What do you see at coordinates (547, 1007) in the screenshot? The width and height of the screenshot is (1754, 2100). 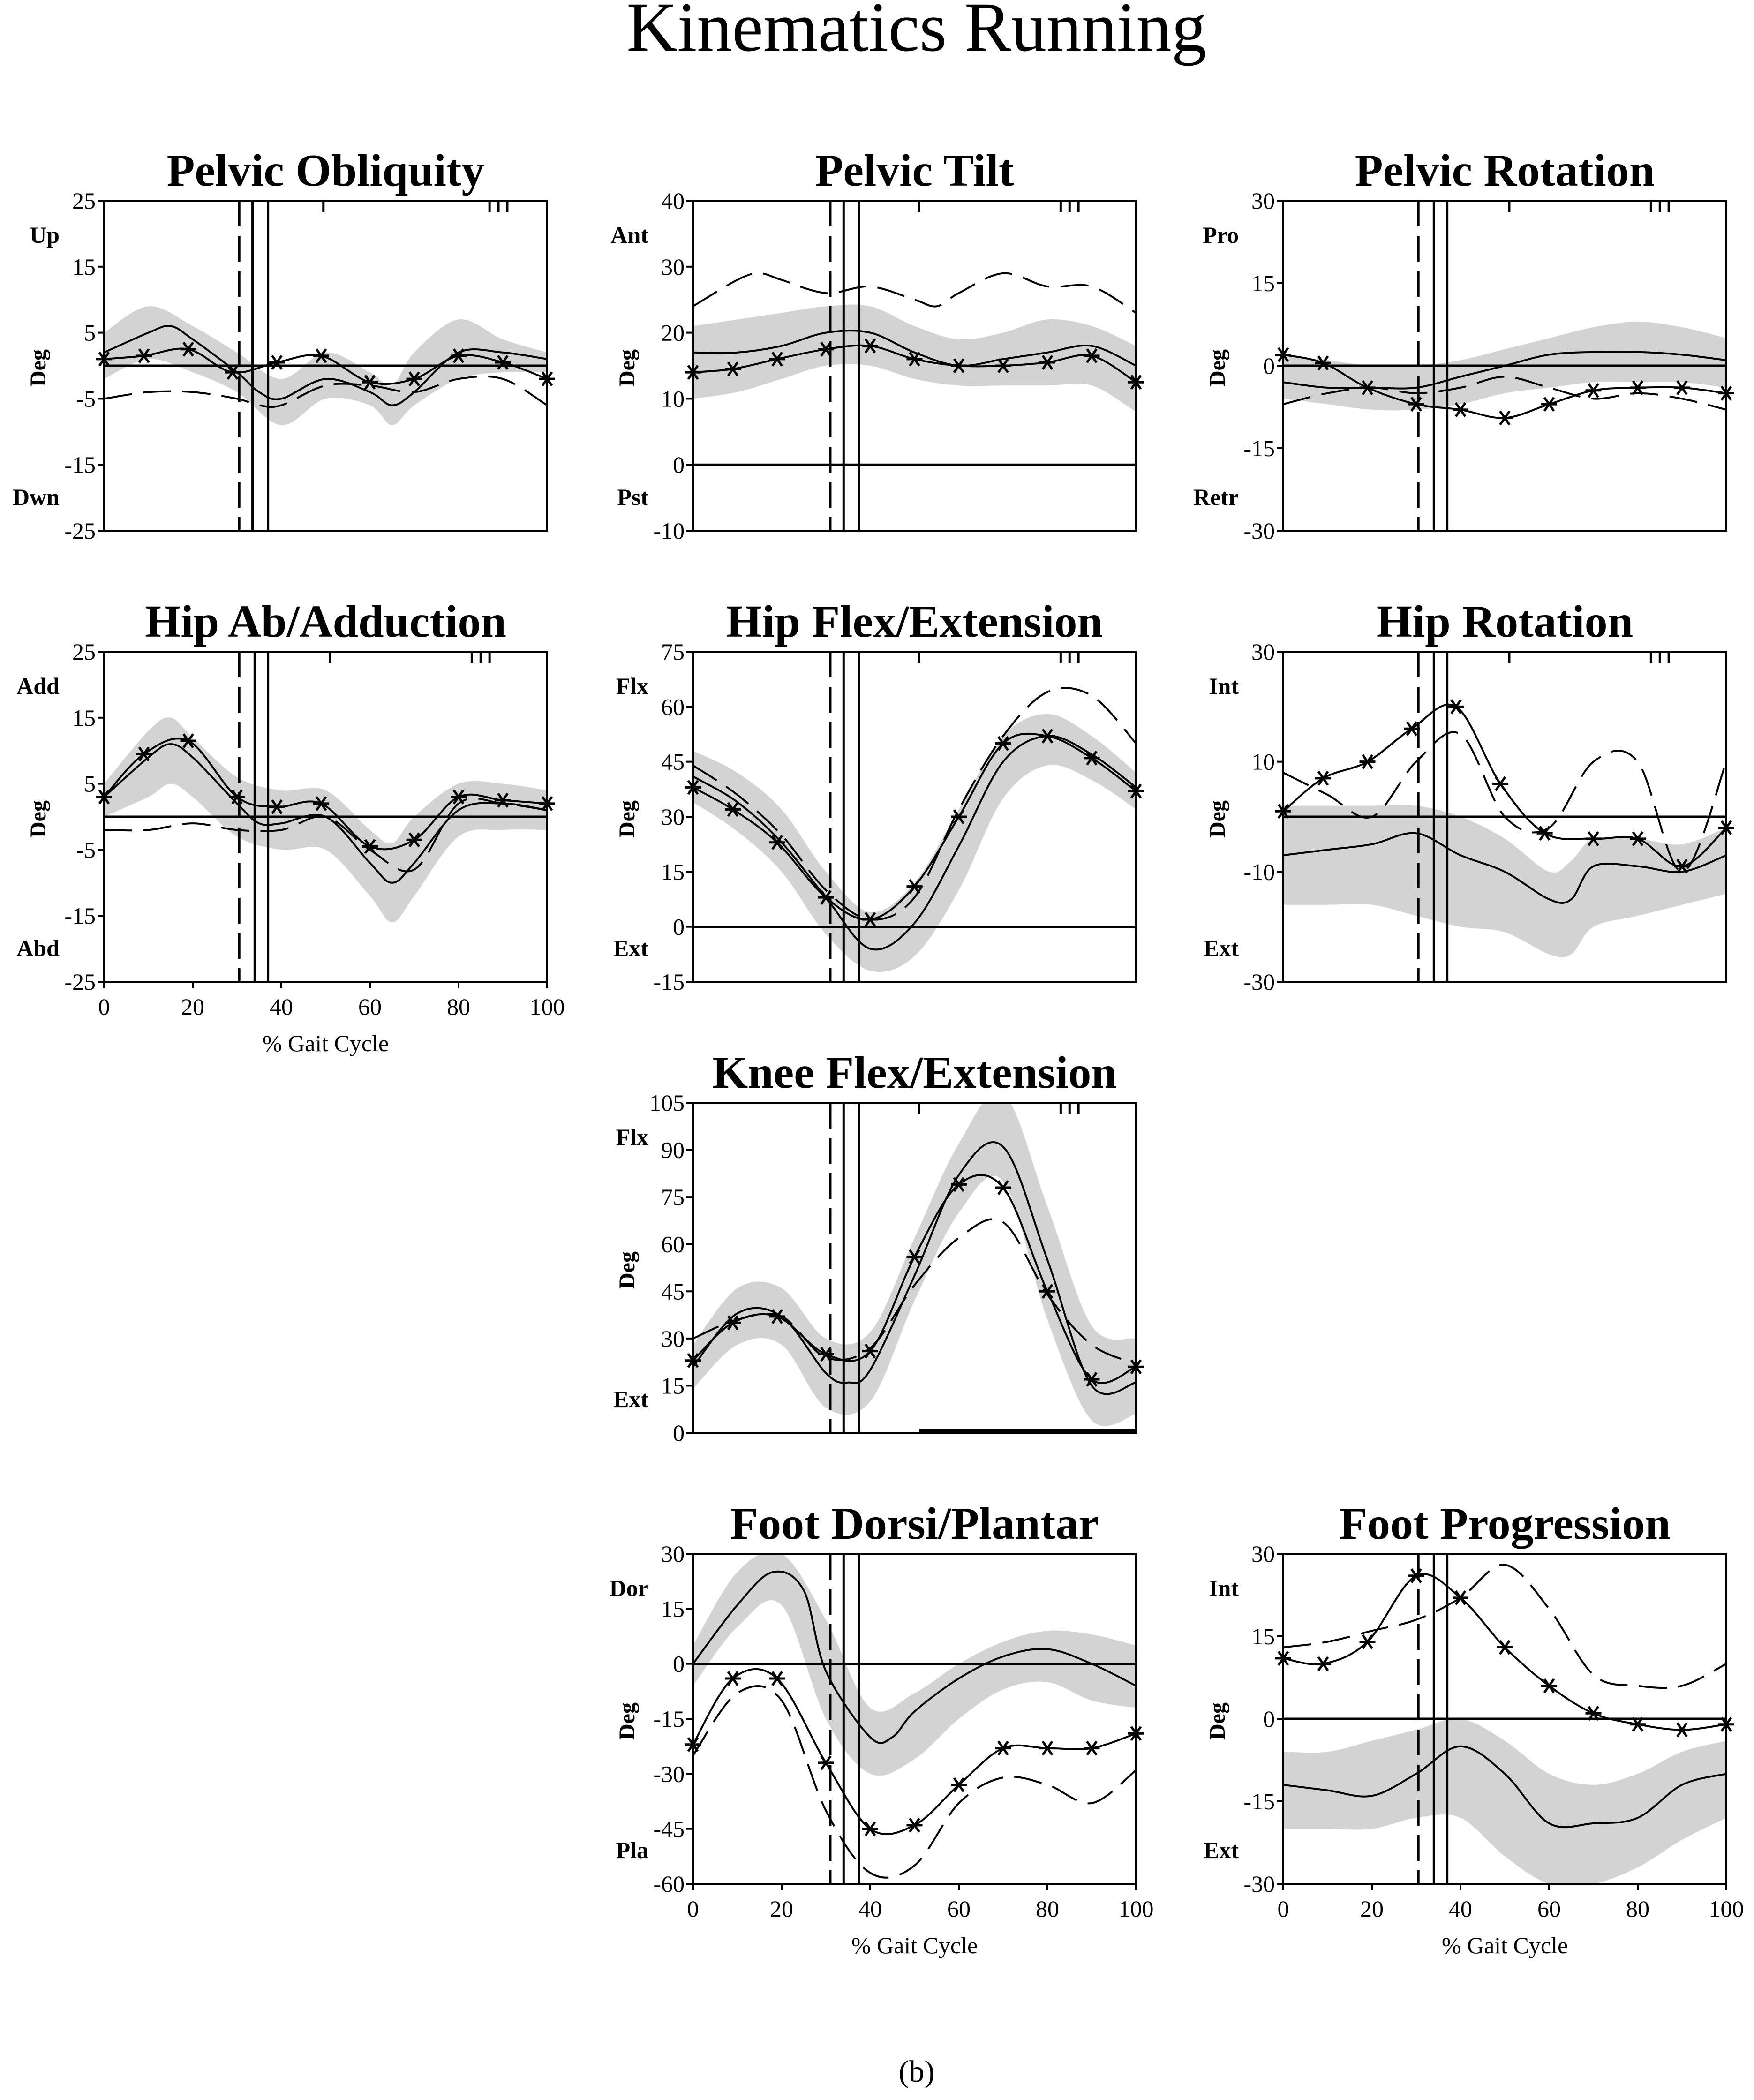 I see `xtick-label-hip-ab-adduction-5: 100` at bounding box center [547, 1007].